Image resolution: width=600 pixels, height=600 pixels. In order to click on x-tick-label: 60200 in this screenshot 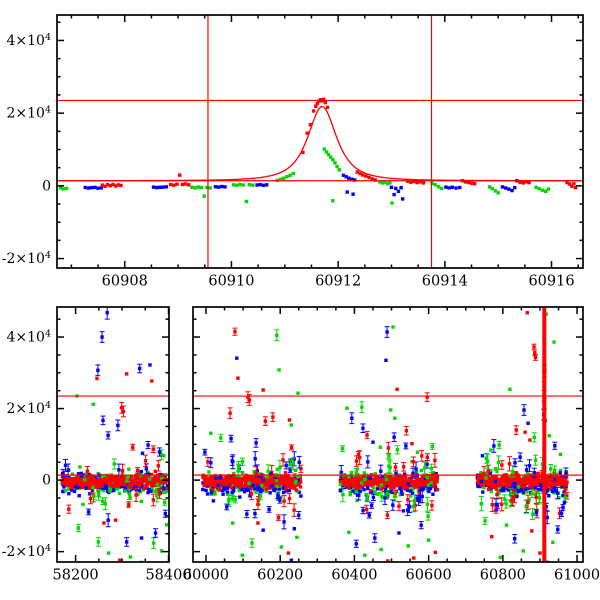, I will do `click(280, 576)`.